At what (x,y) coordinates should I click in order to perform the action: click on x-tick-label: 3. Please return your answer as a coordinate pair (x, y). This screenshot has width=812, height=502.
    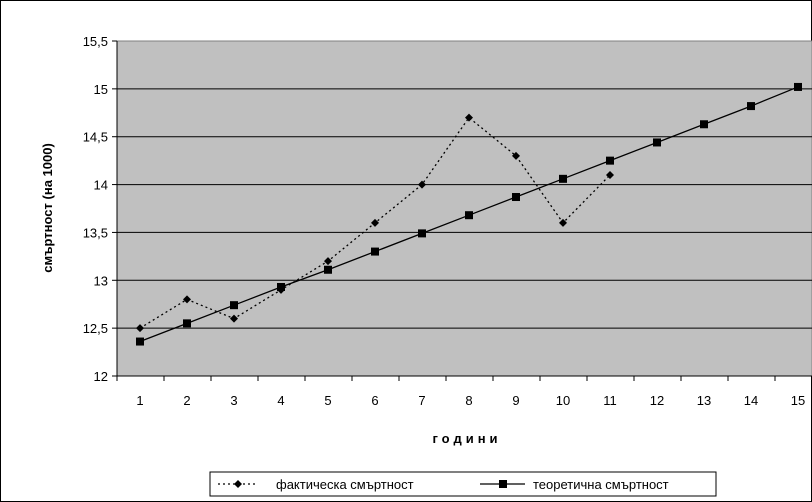
    Looking at the image, I should click on (233, 400).